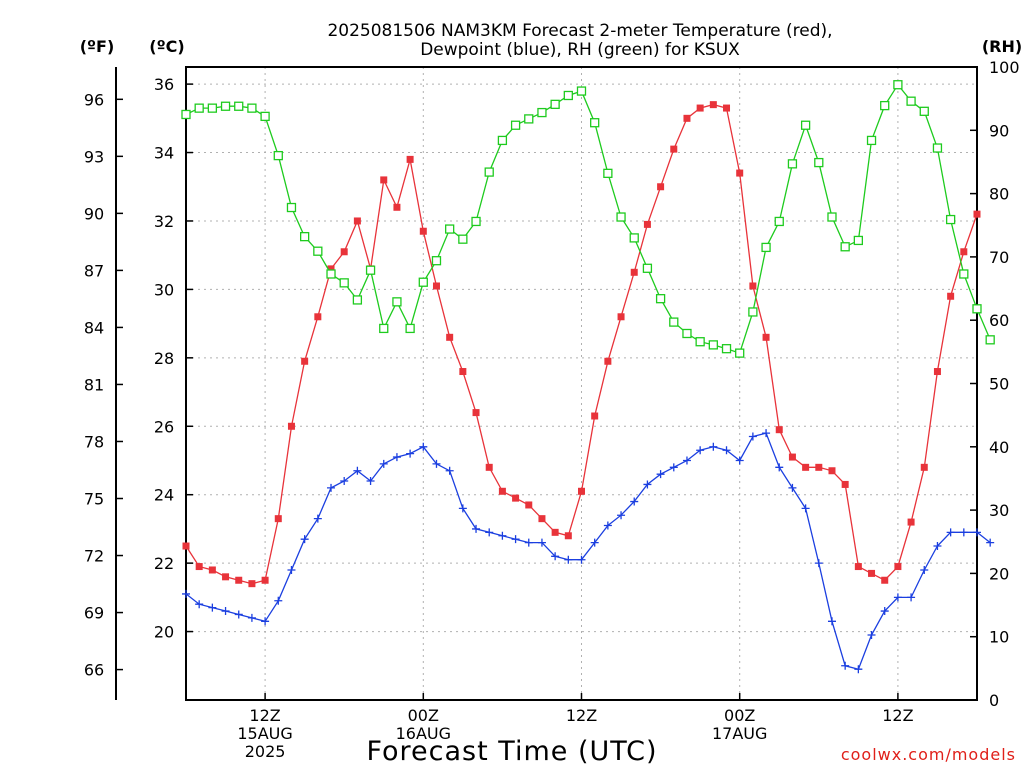 The image size is (1024, 768). Describe the element at coordinates (164, 221) in the screenshot. I see `celsius-tick-label: 32` at that location.